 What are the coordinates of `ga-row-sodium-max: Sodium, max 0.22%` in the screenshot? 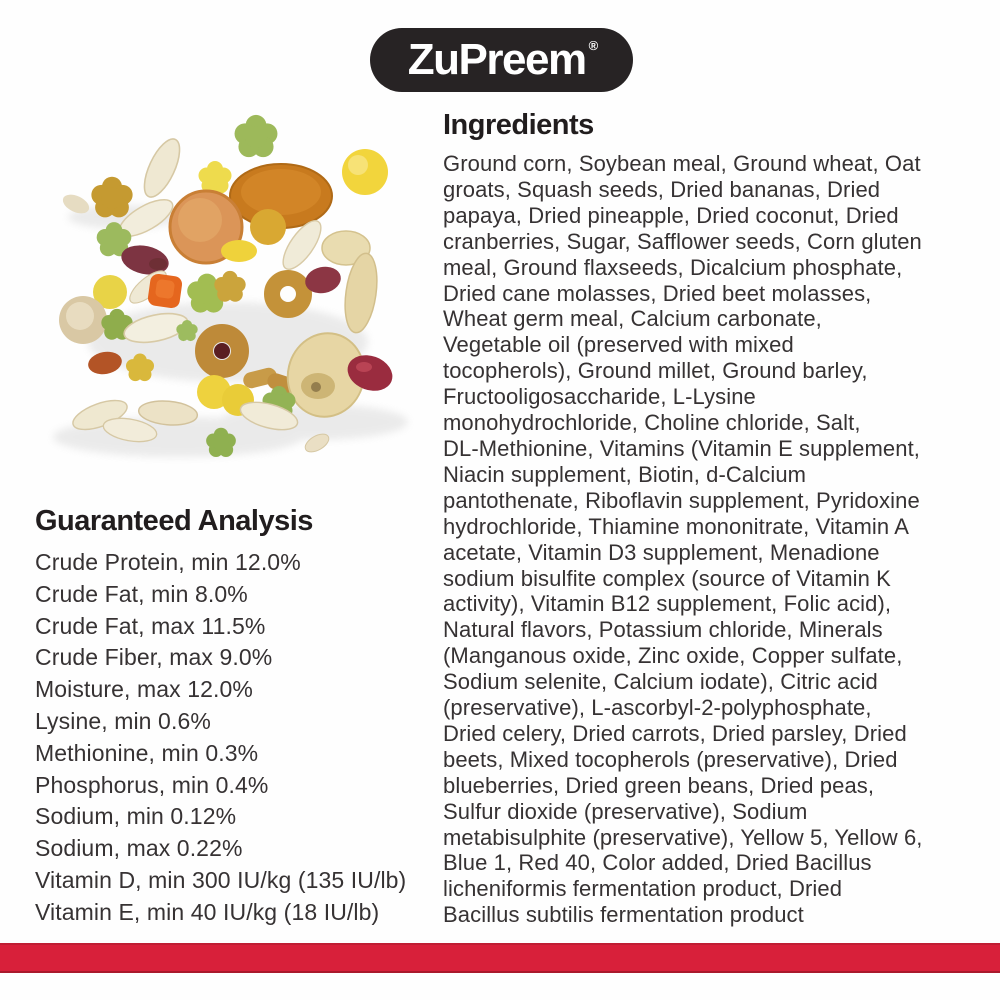 It's located at (139, 848).